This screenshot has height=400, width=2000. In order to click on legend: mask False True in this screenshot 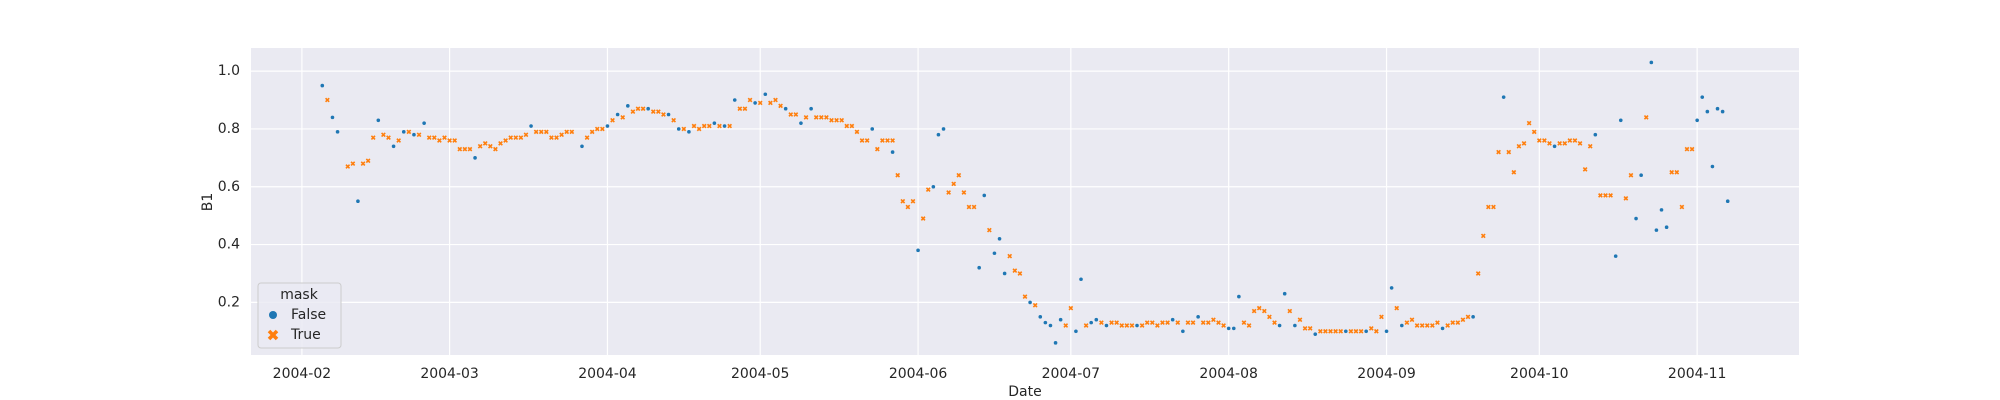, I will do `click(299, 315)`.